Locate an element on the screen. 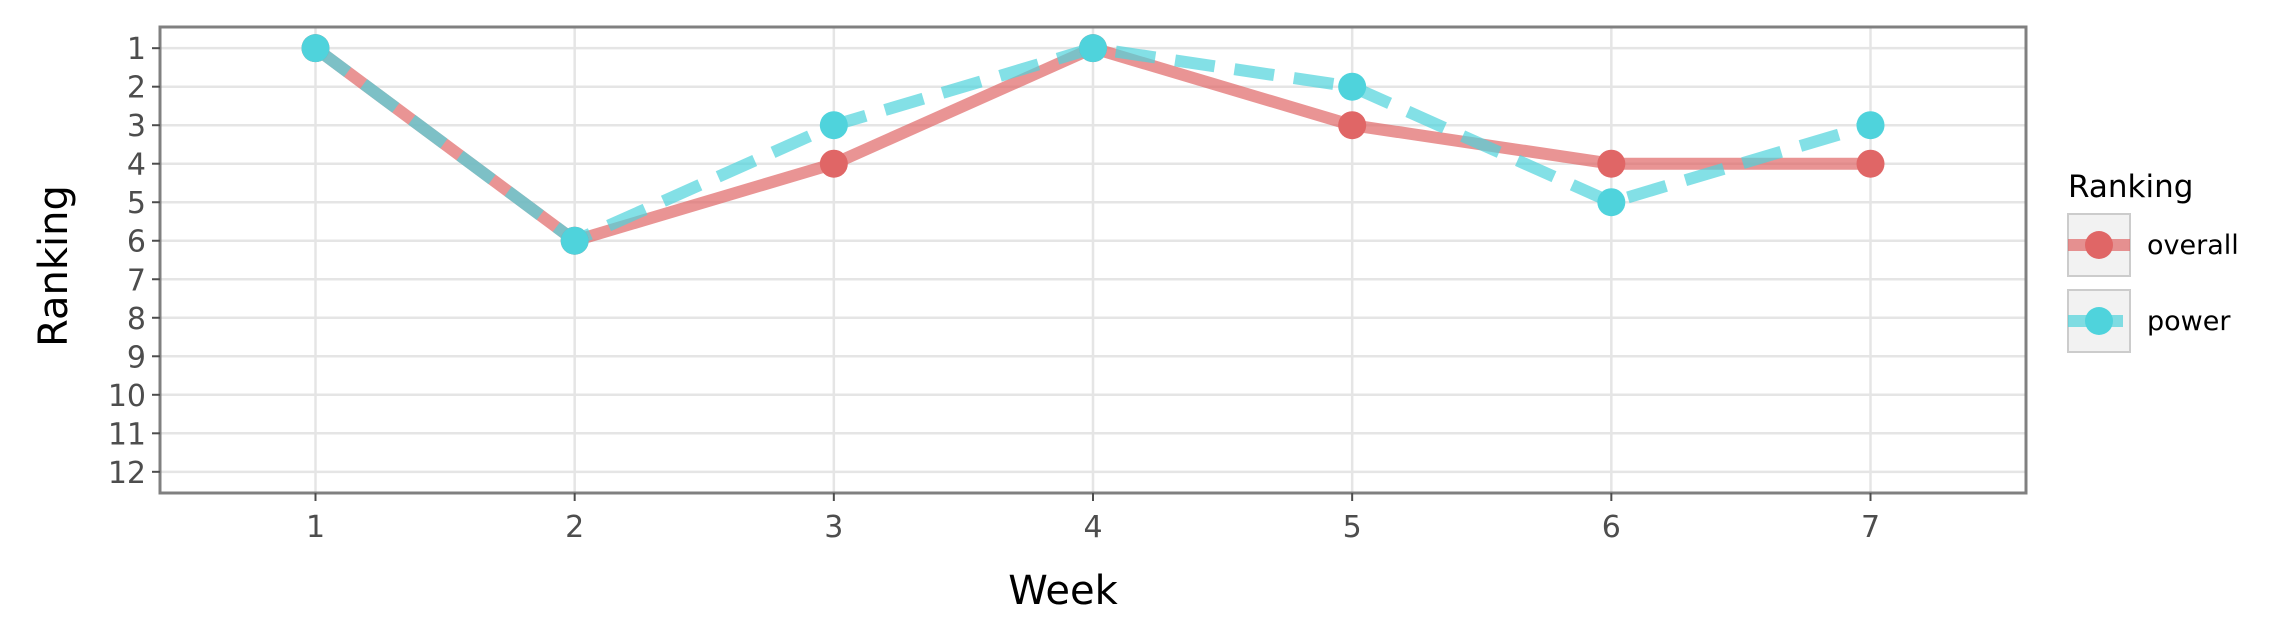 The width and height of the screenshot is (2276, 641). x-tick-label: 4 is located at coordinates (1092, 527).